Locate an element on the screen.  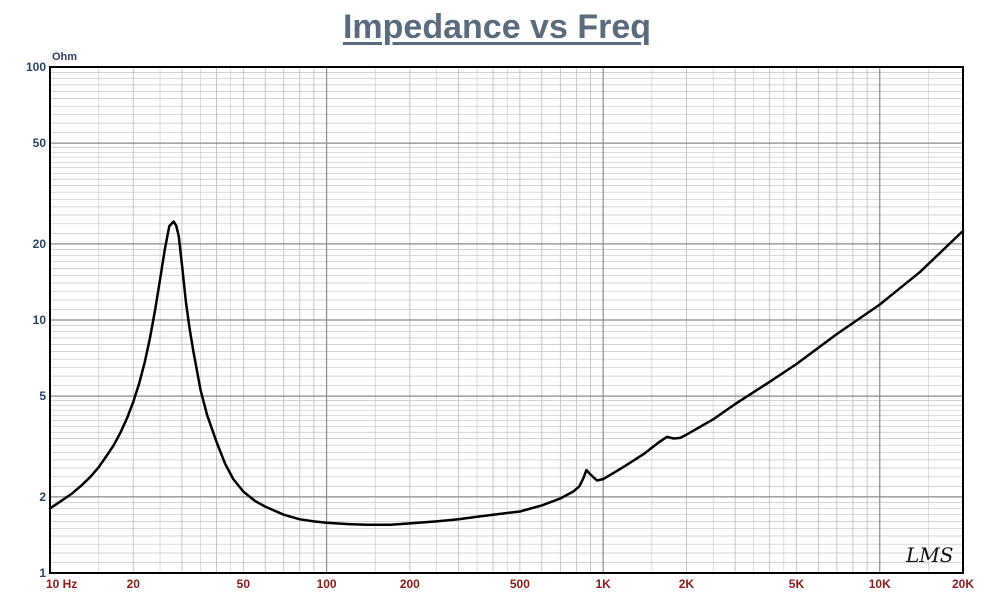
x-tick-label: 20 is located at coordinates (134, 584).